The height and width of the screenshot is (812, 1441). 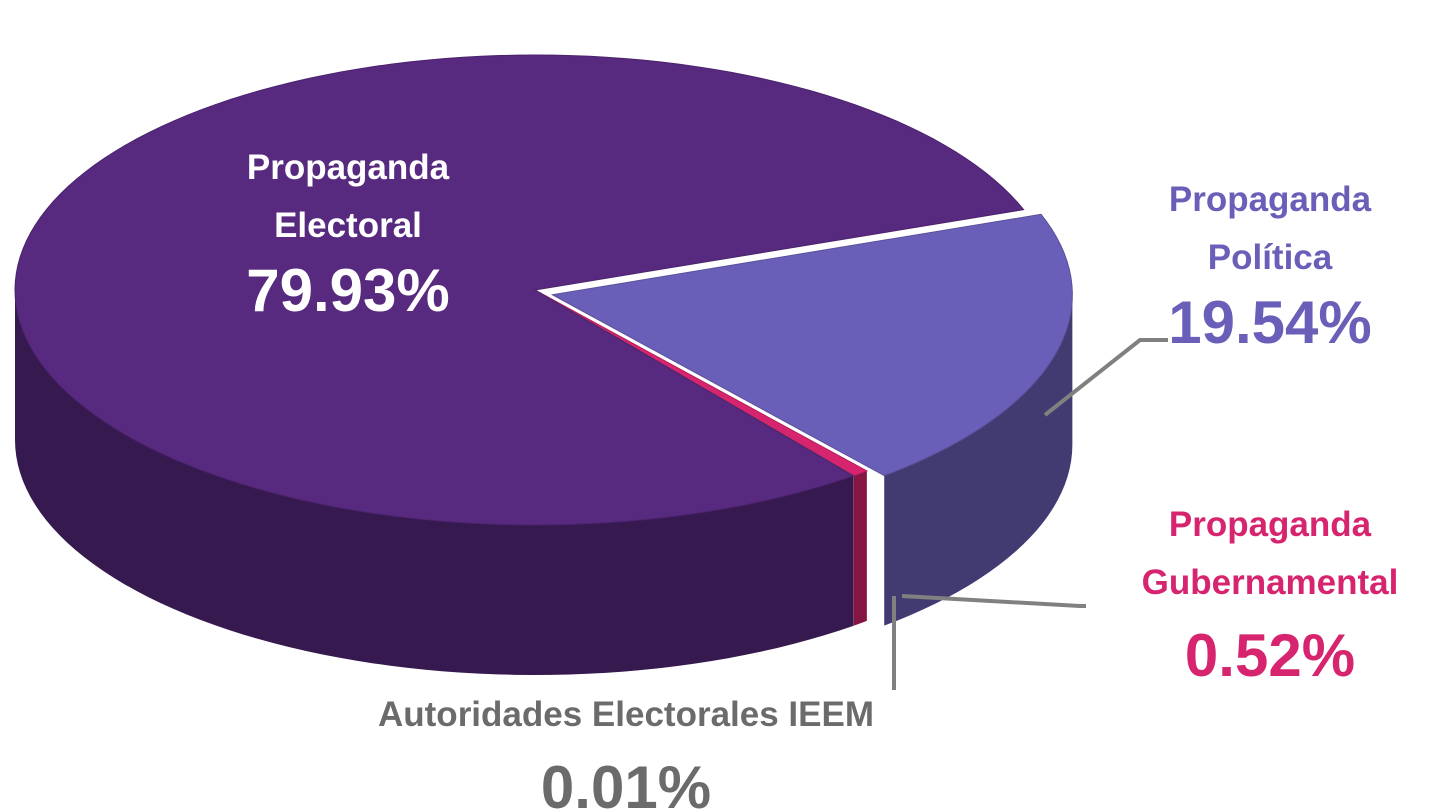 I want to click on data-label: Propaganda Política 19.54%, so click(x=1270, y=265).